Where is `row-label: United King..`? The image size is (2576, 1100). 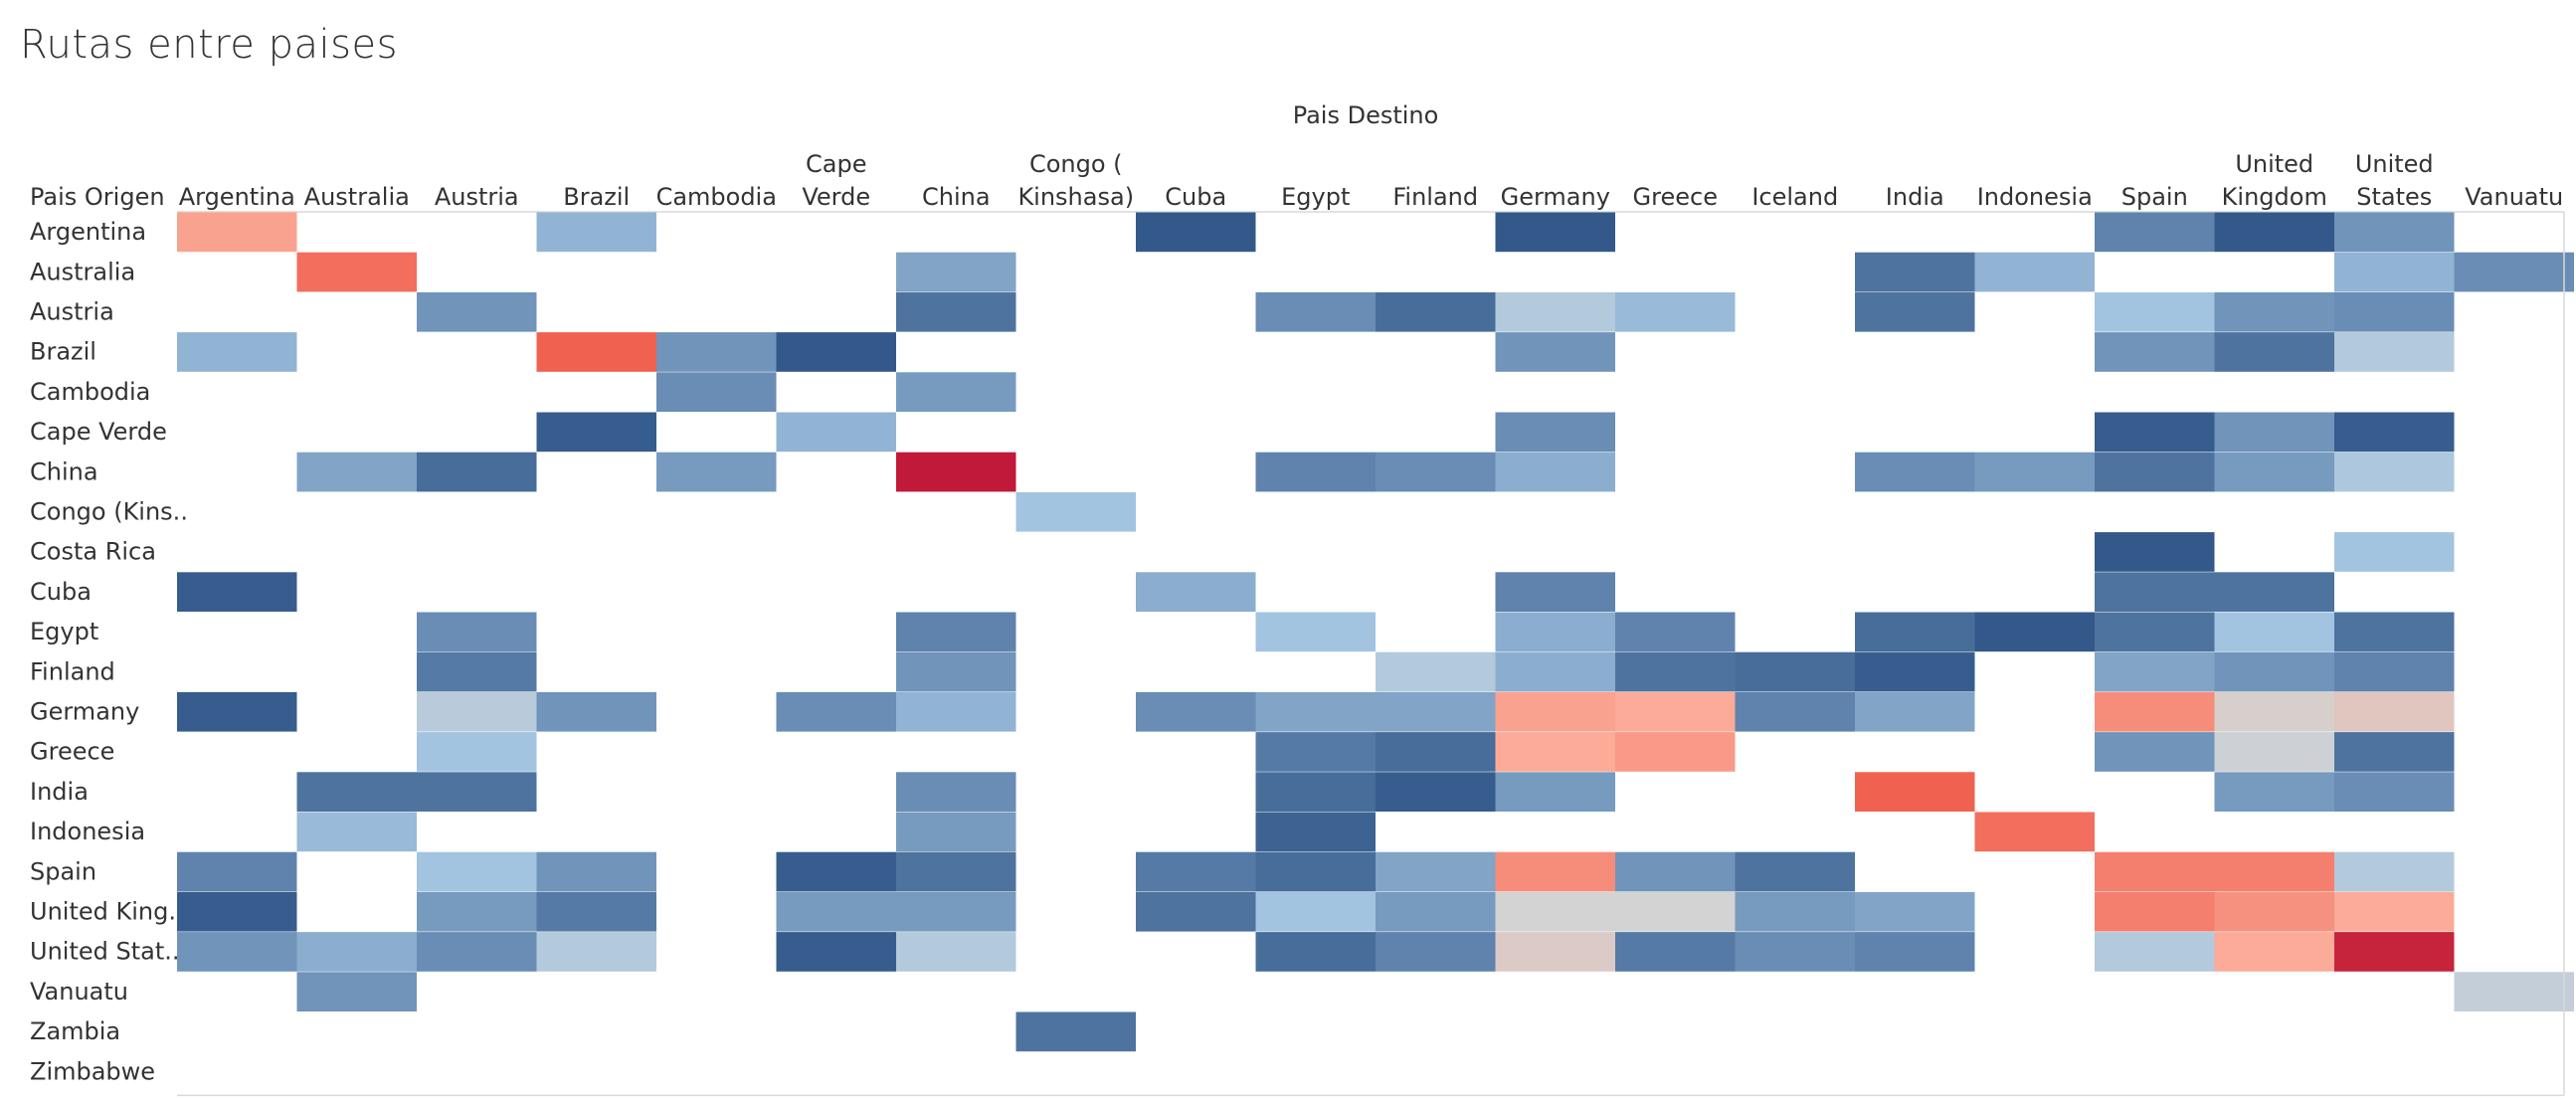 row-label: United King.. is located at coordinates (107, 912).